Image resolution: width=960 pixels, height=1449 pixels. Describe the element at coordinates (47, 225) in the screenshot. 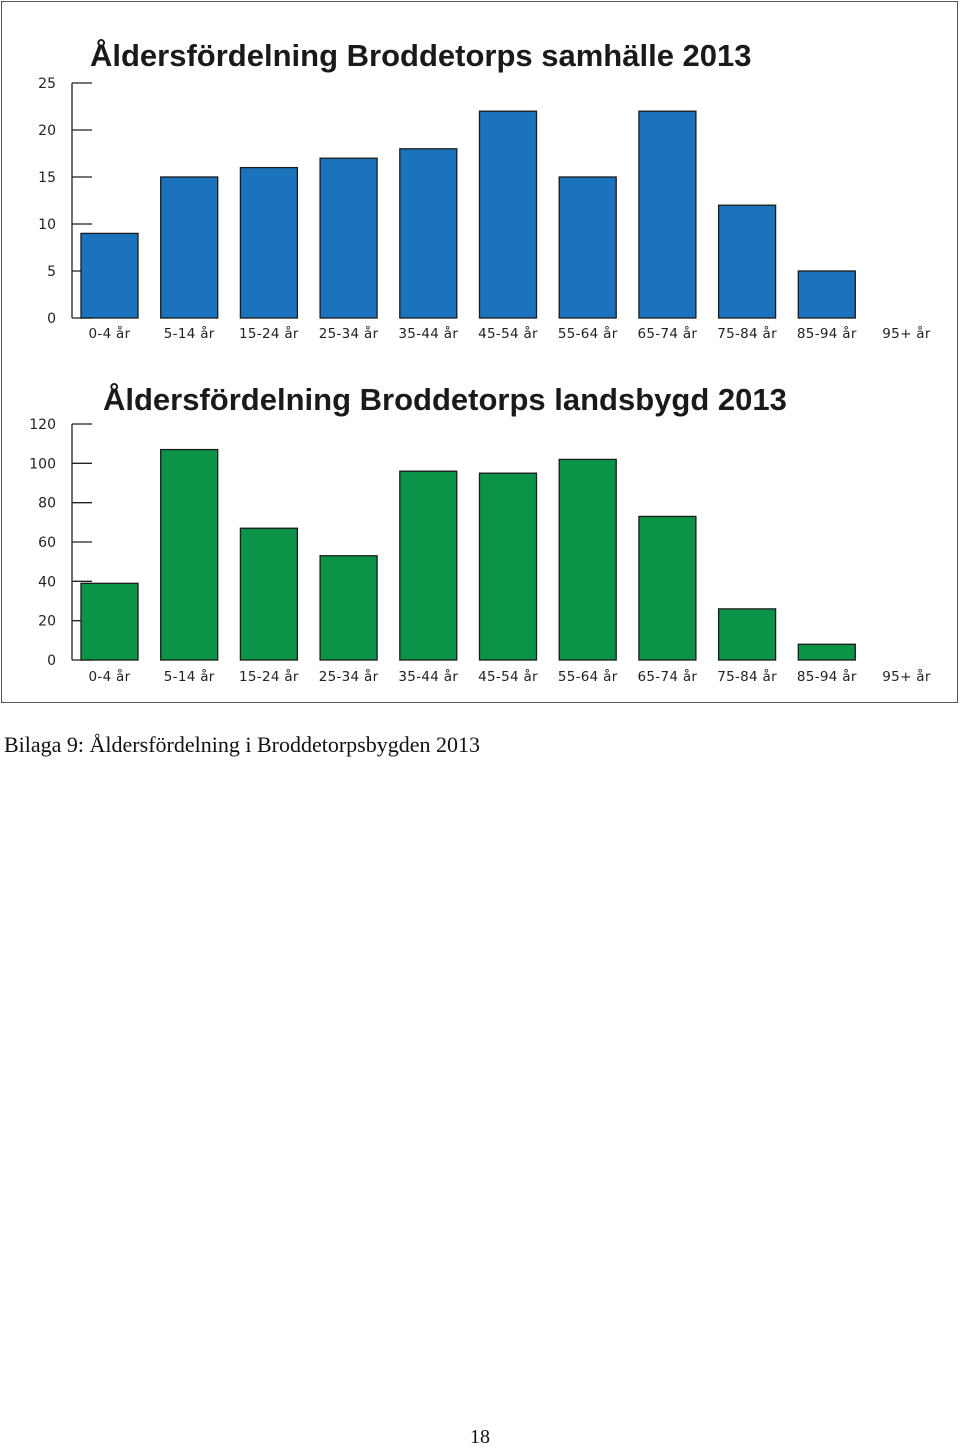

I see `y-tick-label: 10` at that location.